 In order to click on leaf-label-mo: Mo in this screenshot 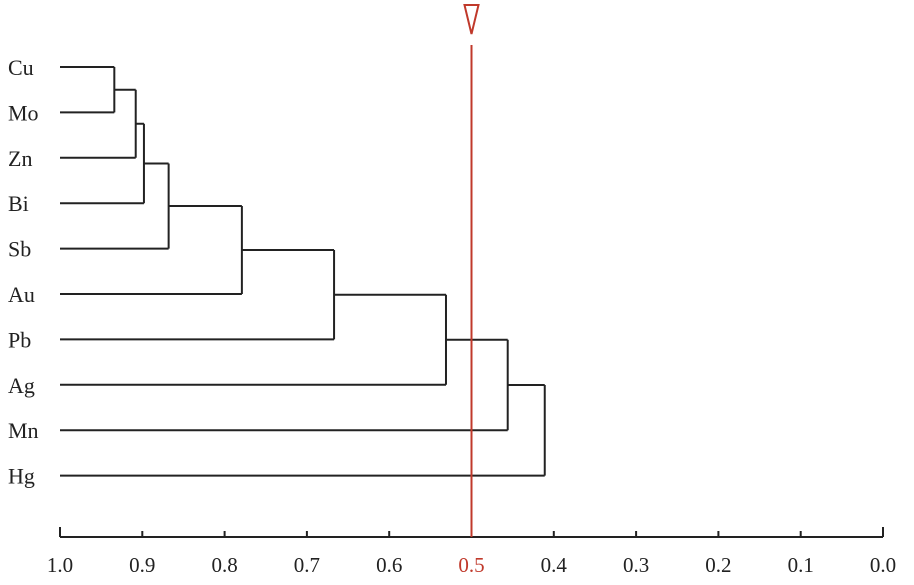, I will do `click(23, 112)`.